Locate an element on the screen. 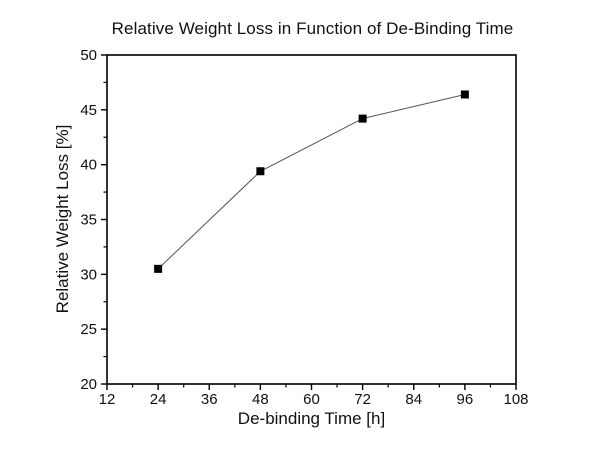 This screenshot has width=600, height=459. y-tick-label: 30 is located at coordinates (88, 274).